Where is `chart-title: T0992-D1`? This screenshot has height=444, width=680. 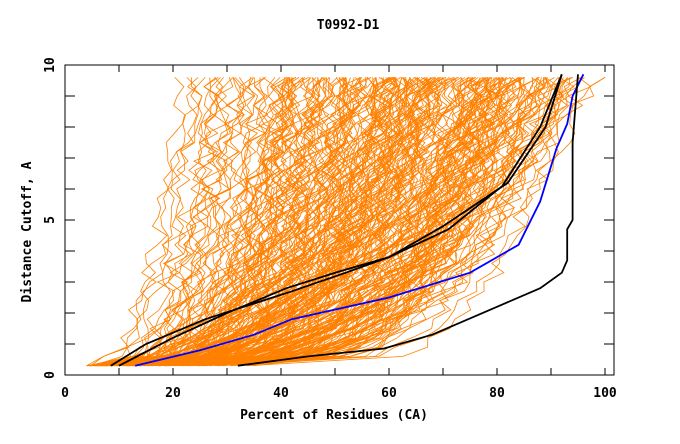 chart-title: T0992-D1 is located at coordinates (348, 25).